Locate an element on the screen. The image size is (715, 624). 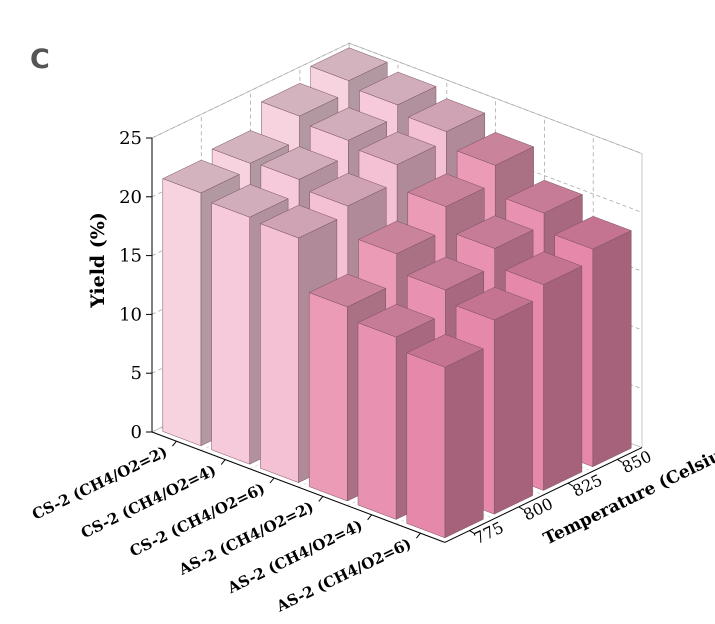
z-tick-label: 25 is located at coordinates (130, 138).